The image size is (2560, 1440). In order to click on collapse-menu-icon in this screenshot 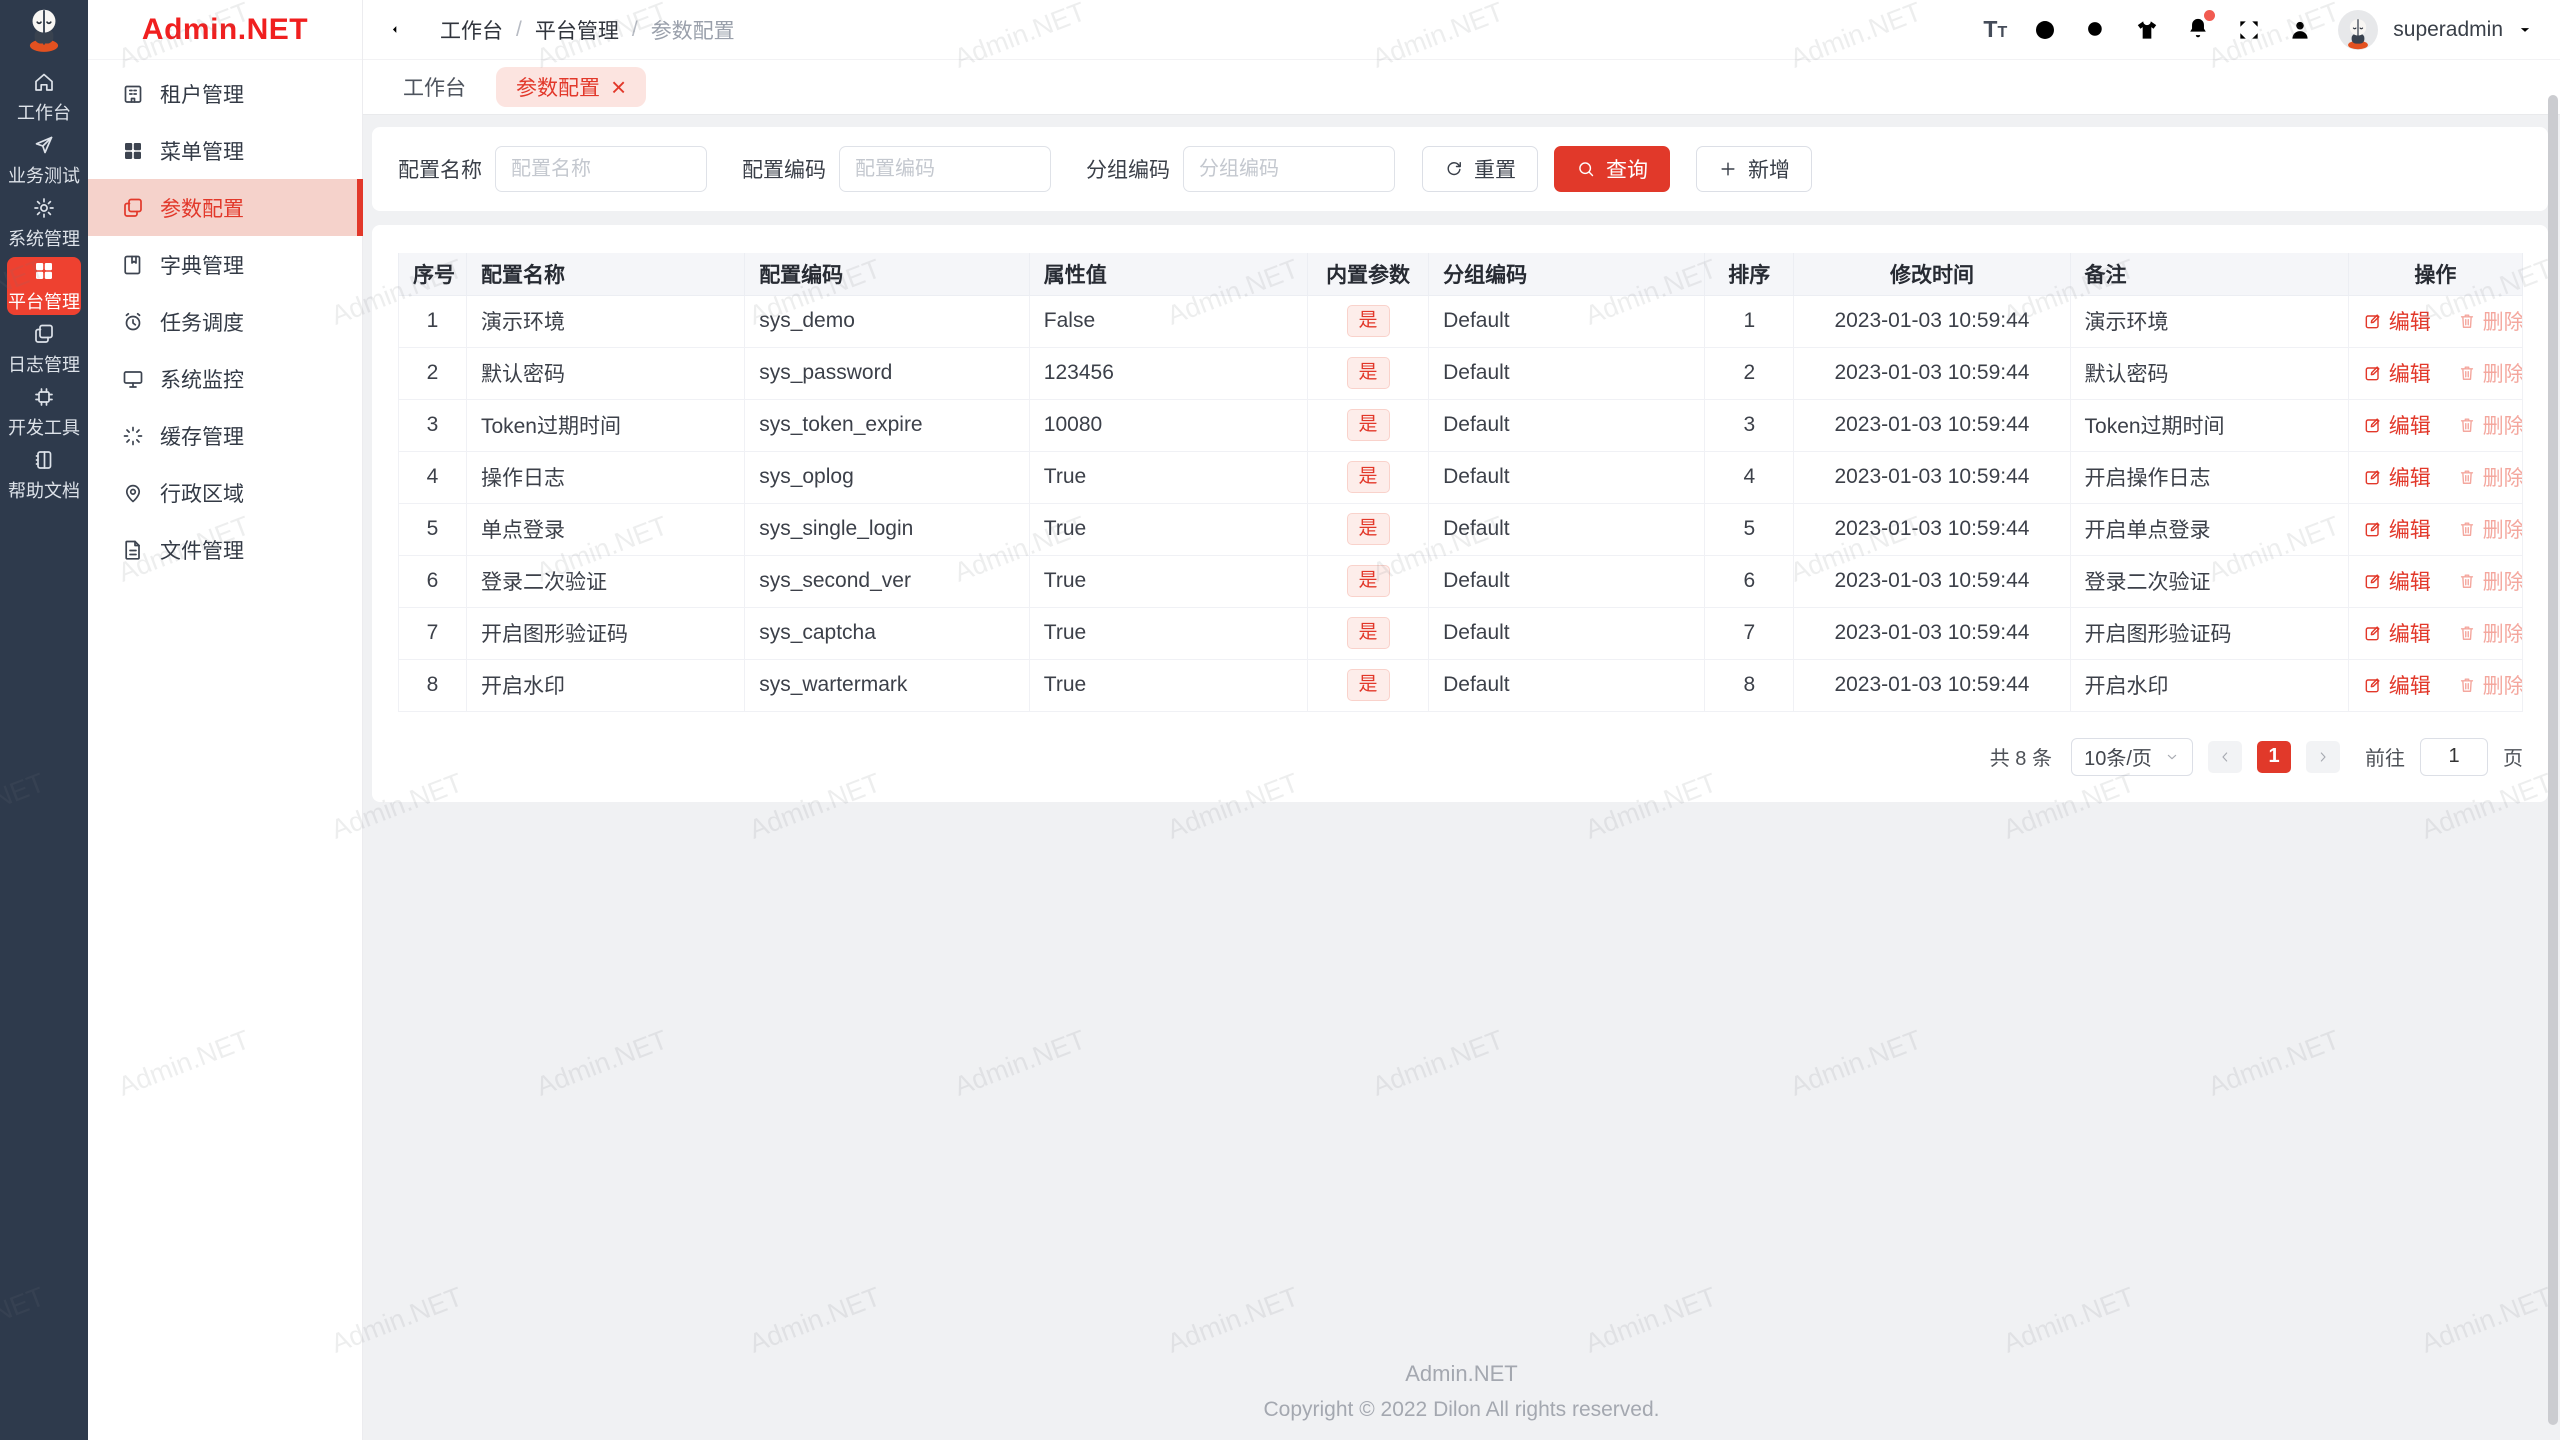, I will do `click(402, 29)`.